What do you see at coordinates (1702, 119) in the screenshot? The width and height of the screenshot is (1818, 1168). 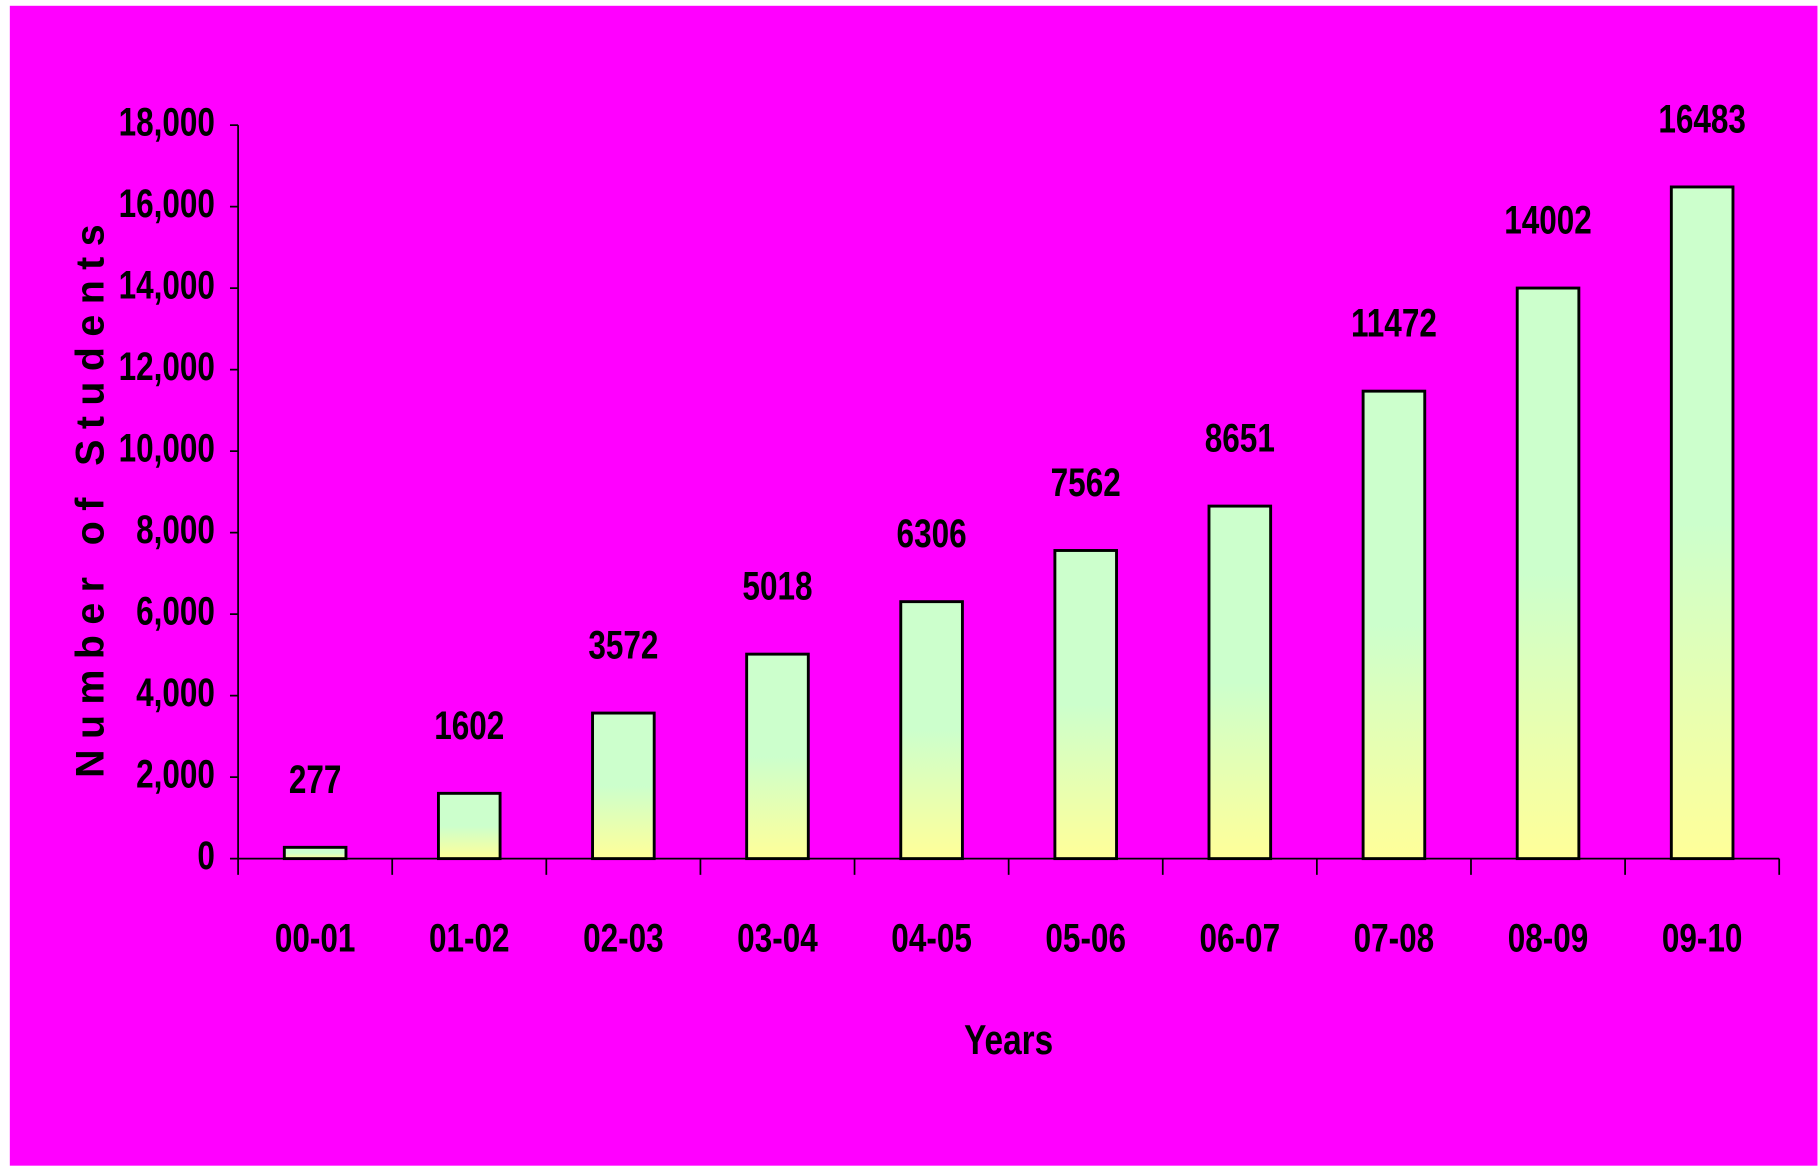 I see `value-label: 16483` at bounding box center [1702, 119].